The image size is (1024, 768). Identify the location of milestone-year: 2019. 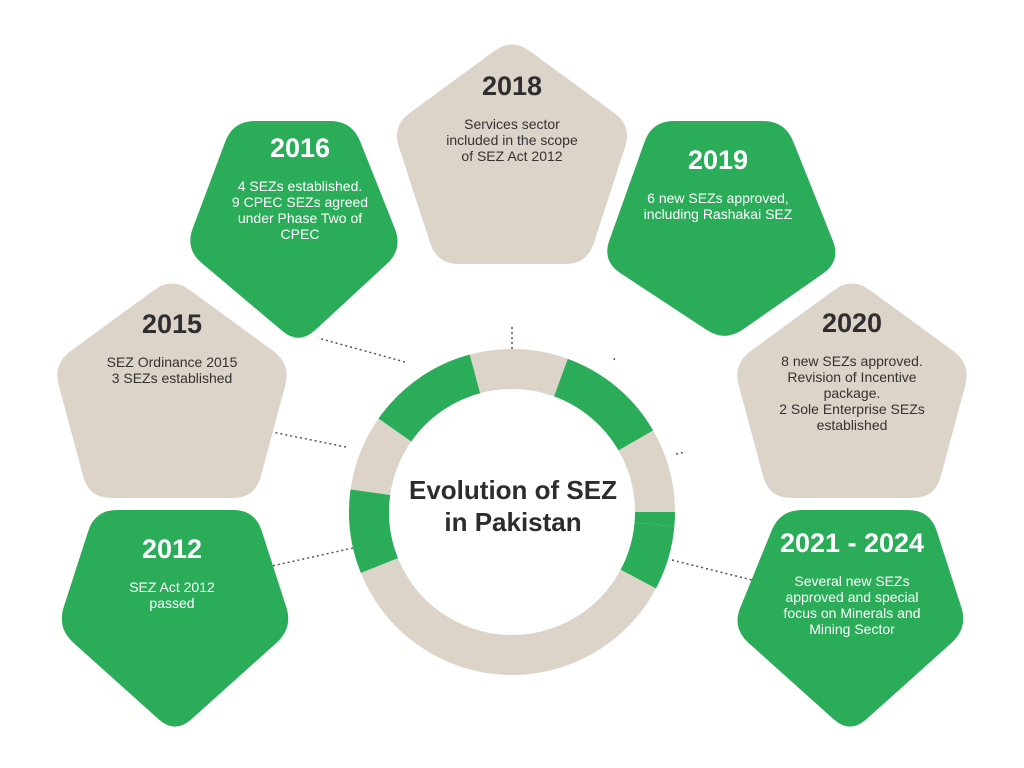
(718, 160).